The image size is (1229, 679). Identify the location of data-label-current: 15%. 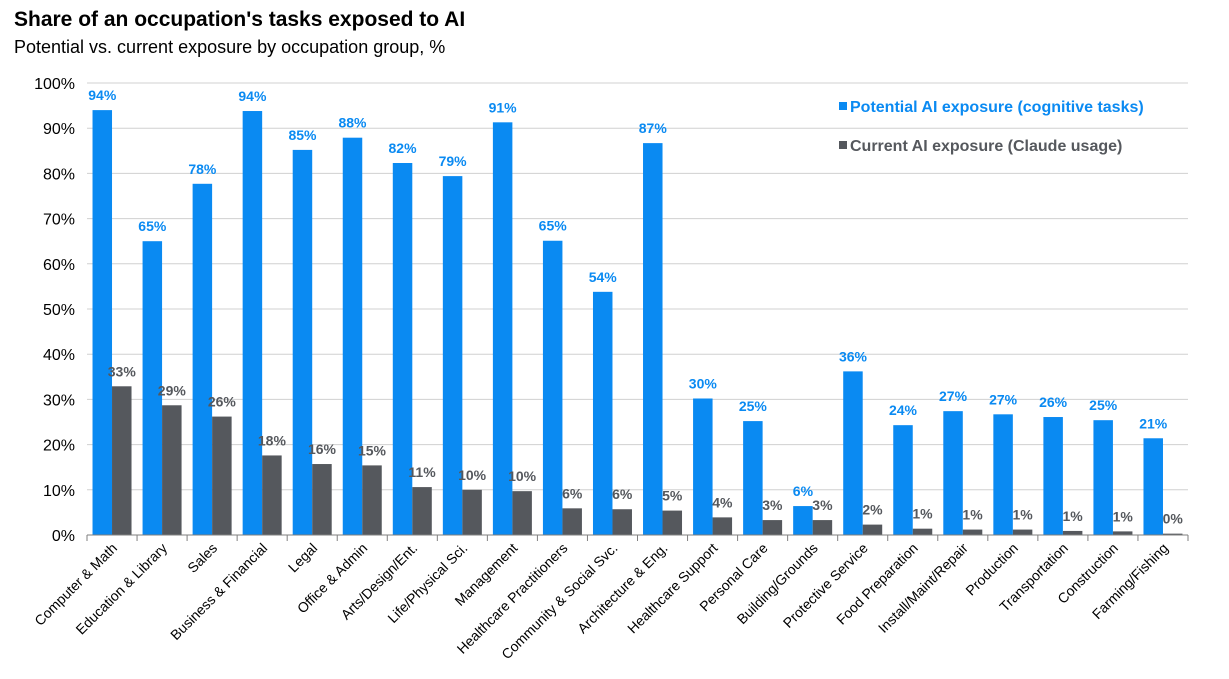
(372, 450).